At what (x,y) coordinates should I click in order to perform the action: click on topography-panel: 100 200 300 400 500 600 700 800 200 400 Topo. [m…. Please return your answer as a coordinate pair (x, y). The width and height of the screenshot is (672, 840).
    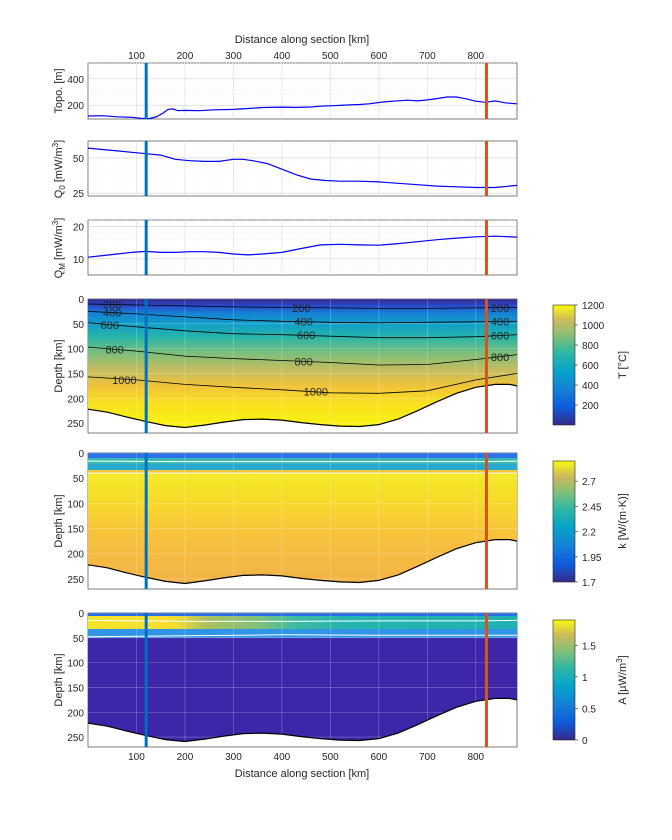
    Looking at the image, I should click on (285, 85).